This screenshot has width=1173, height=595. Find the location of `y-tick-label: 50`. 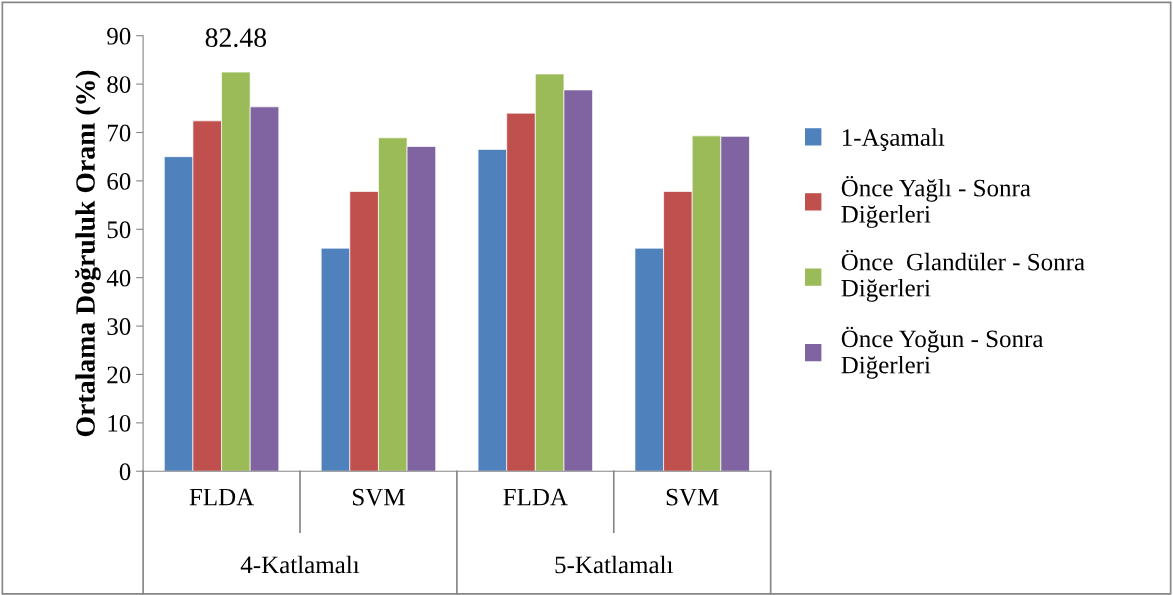

y-tick-label: 50 is located at coordinates (119, 230).